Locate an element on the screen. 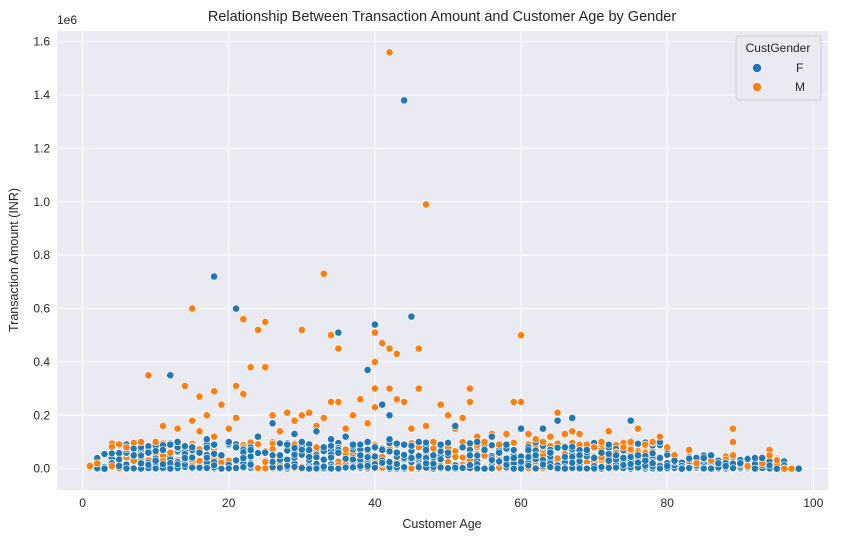 The width and height of the screenshot is (842, 542). legend-label-f: F is located at coordinates (799, 68).